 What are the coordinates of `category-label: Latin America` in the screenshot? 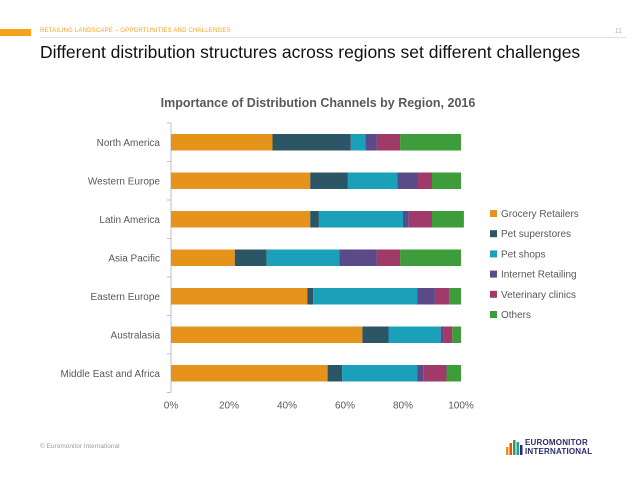 It's located at (129, 220).